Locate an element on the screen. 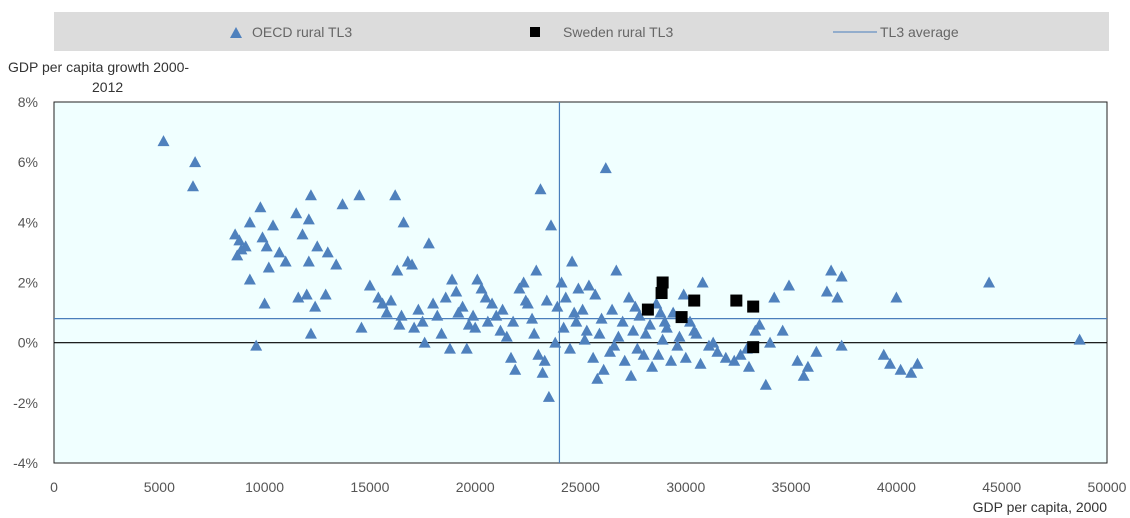  legend-entry-sweden: Sweden rural TL3 is located at coordinates (601, 32).